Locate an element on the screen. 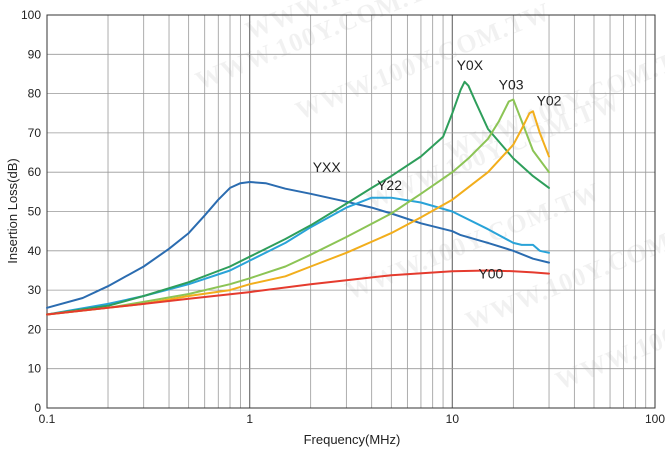 The height and width of the screenshot is (451, 665). x-tick-label: 100 is located at coordinates (655, 419).